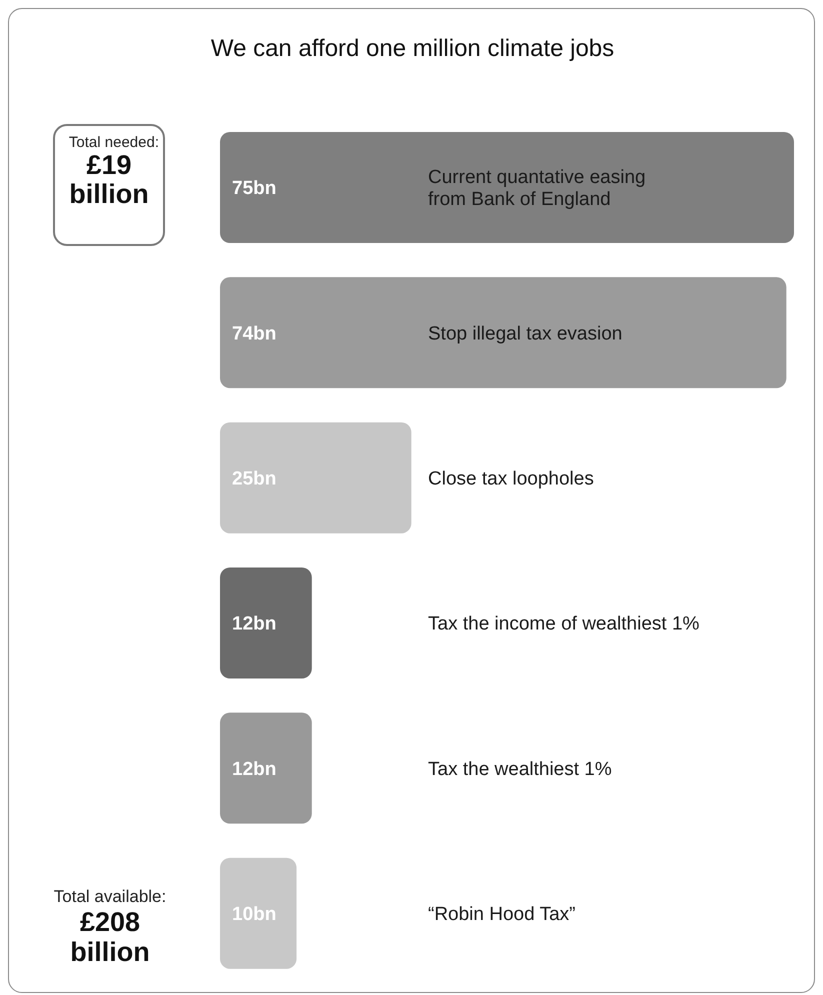 The width and height of the screenshot is (823, 995). I want to click on text: Total needed:, so click(114, 142).